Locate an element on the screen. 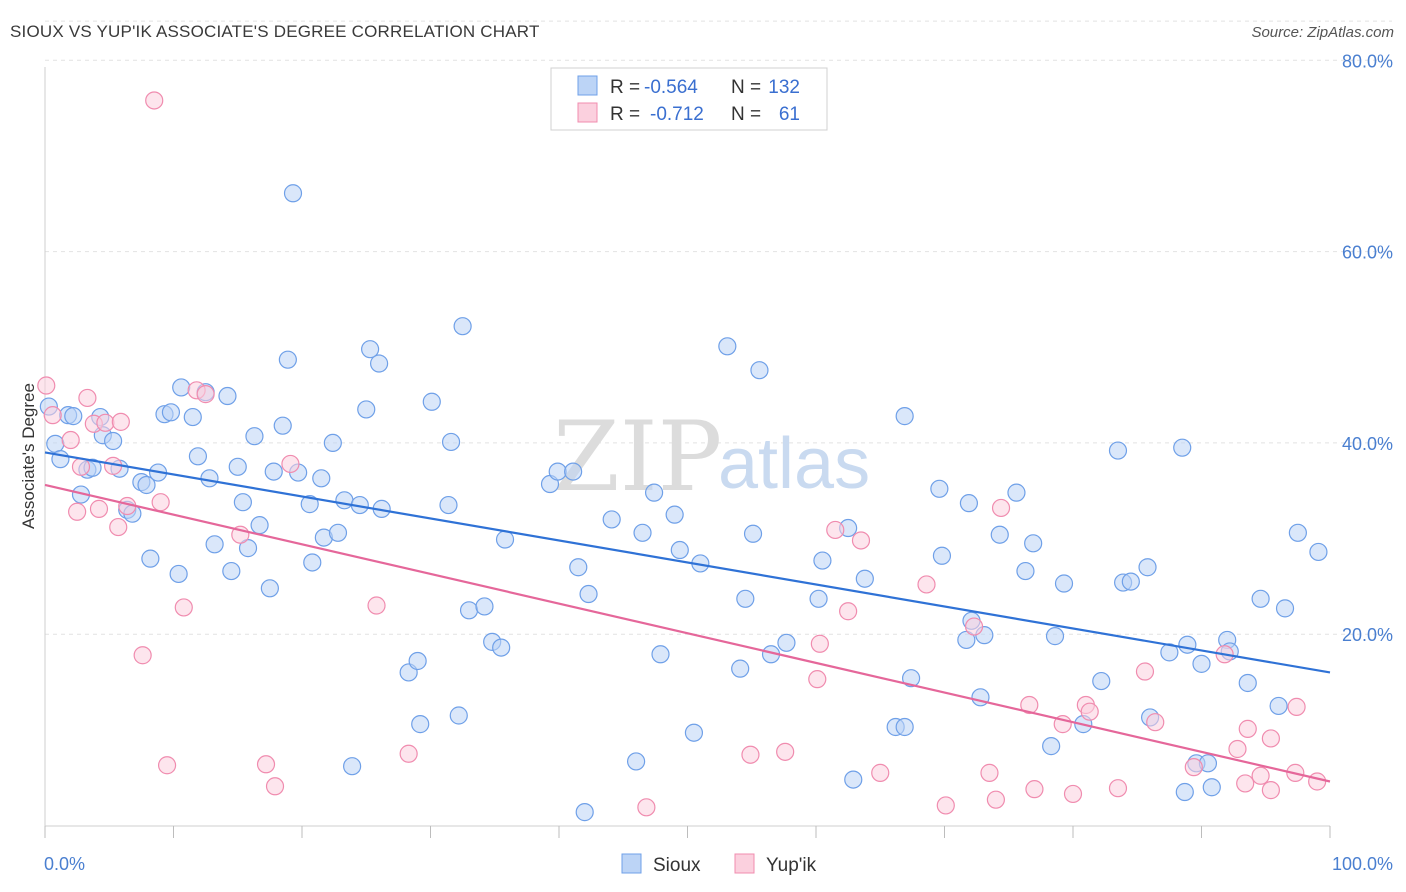 This screenshot has height=892, width=1406. legend-n-value-yupik: 61 is located at coordinates (789, 114).